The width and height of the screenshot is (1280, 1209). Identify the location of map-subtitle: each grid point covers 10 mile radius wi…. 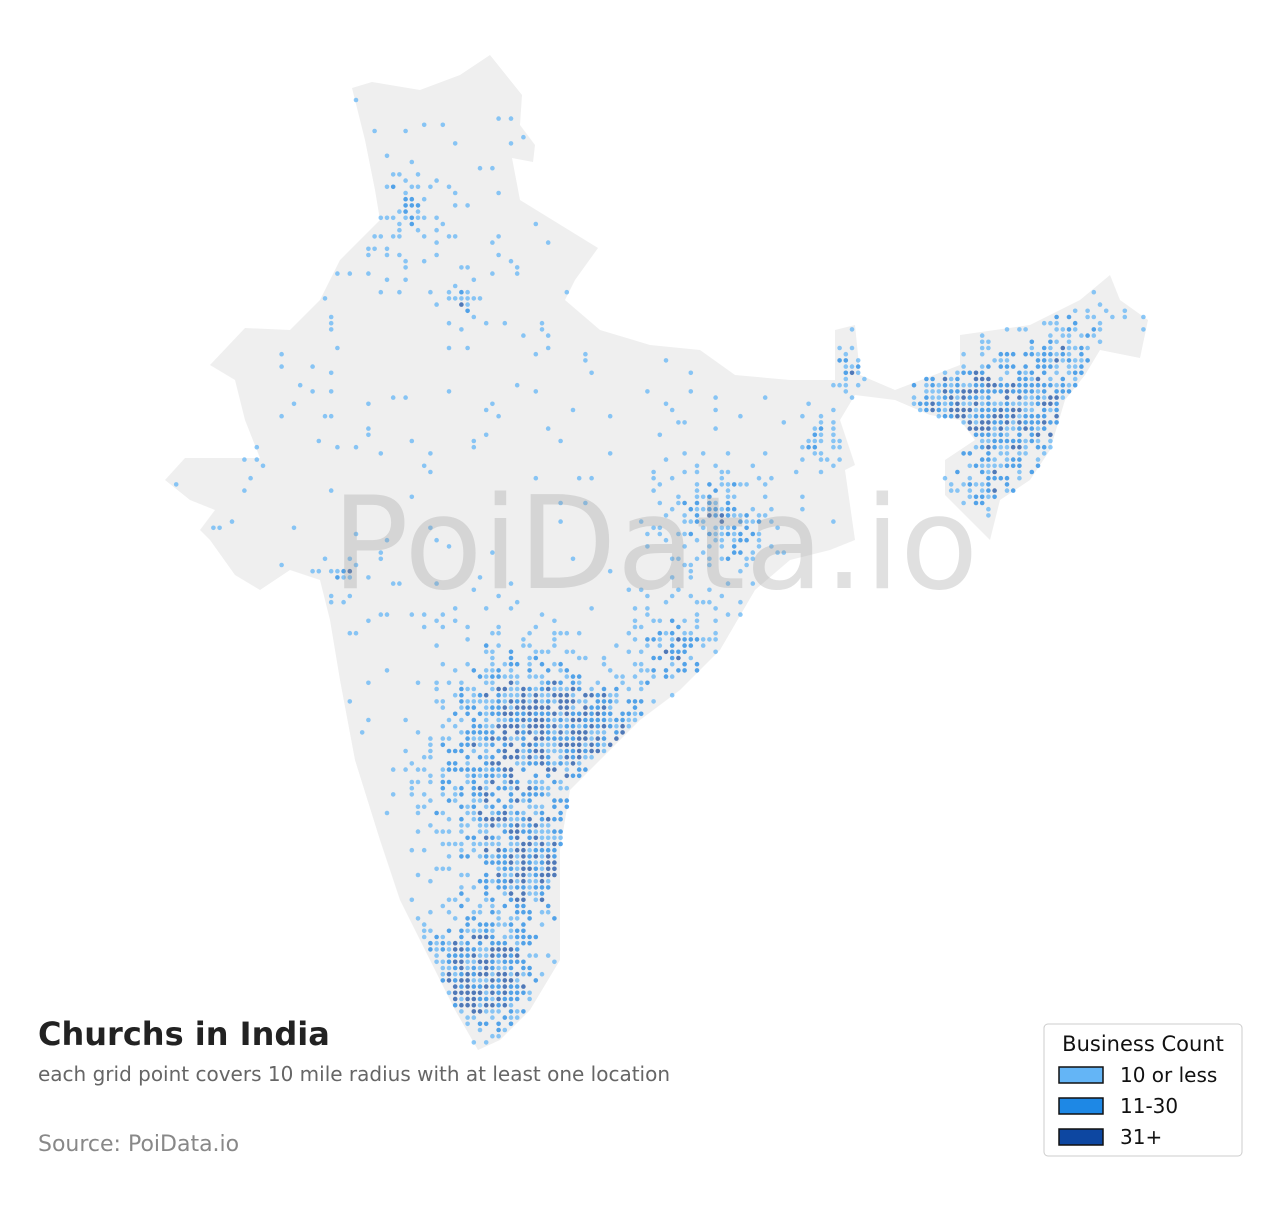
(354, 1074).